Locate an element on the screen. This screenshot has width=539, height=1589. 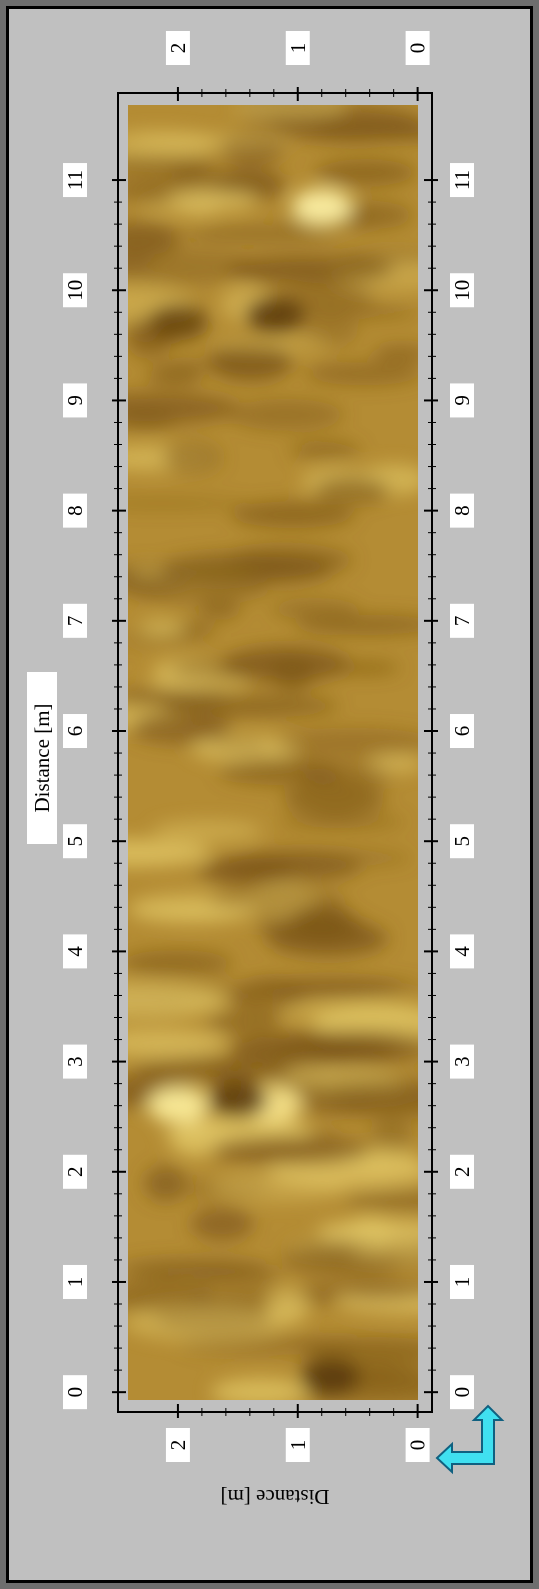
x-tick-label: 1 is located at coordinates (75, 1282).